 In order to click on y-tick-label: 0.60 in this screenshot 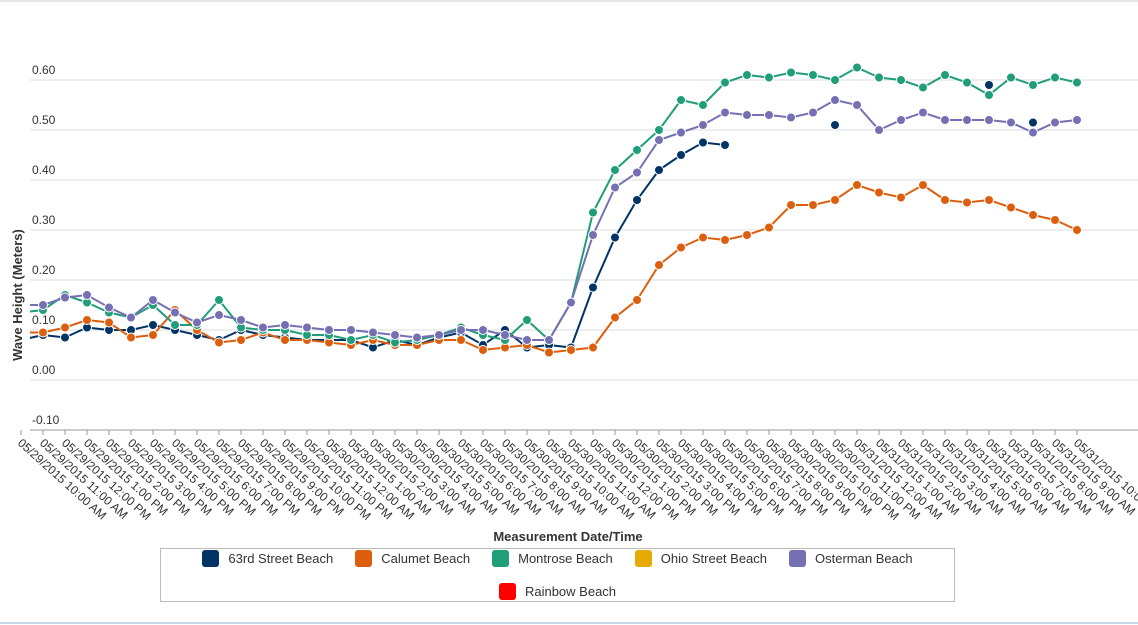, I will do `click(44, 70)`.